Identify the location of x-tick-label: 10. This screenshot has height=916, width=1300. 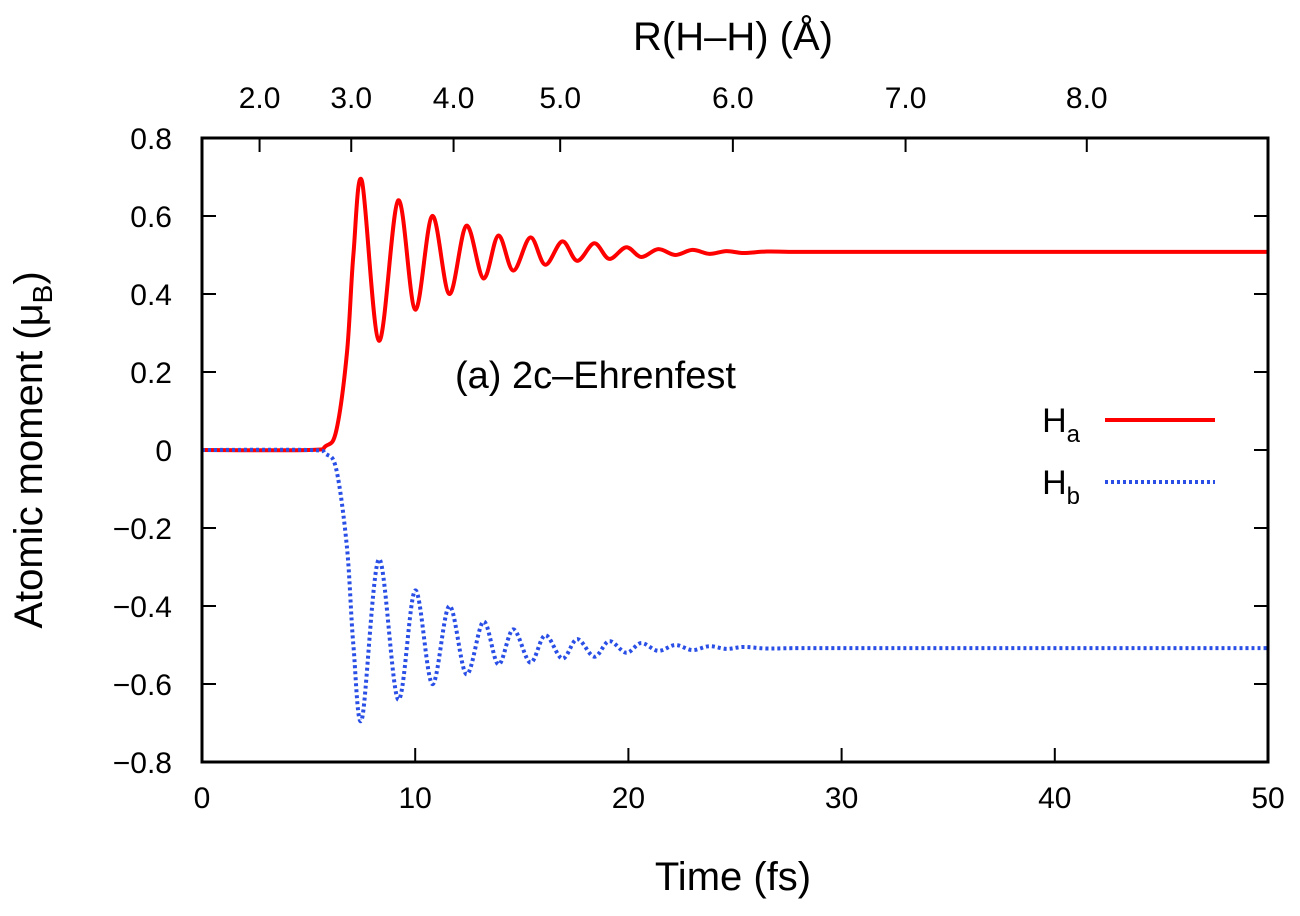
(415, 798).